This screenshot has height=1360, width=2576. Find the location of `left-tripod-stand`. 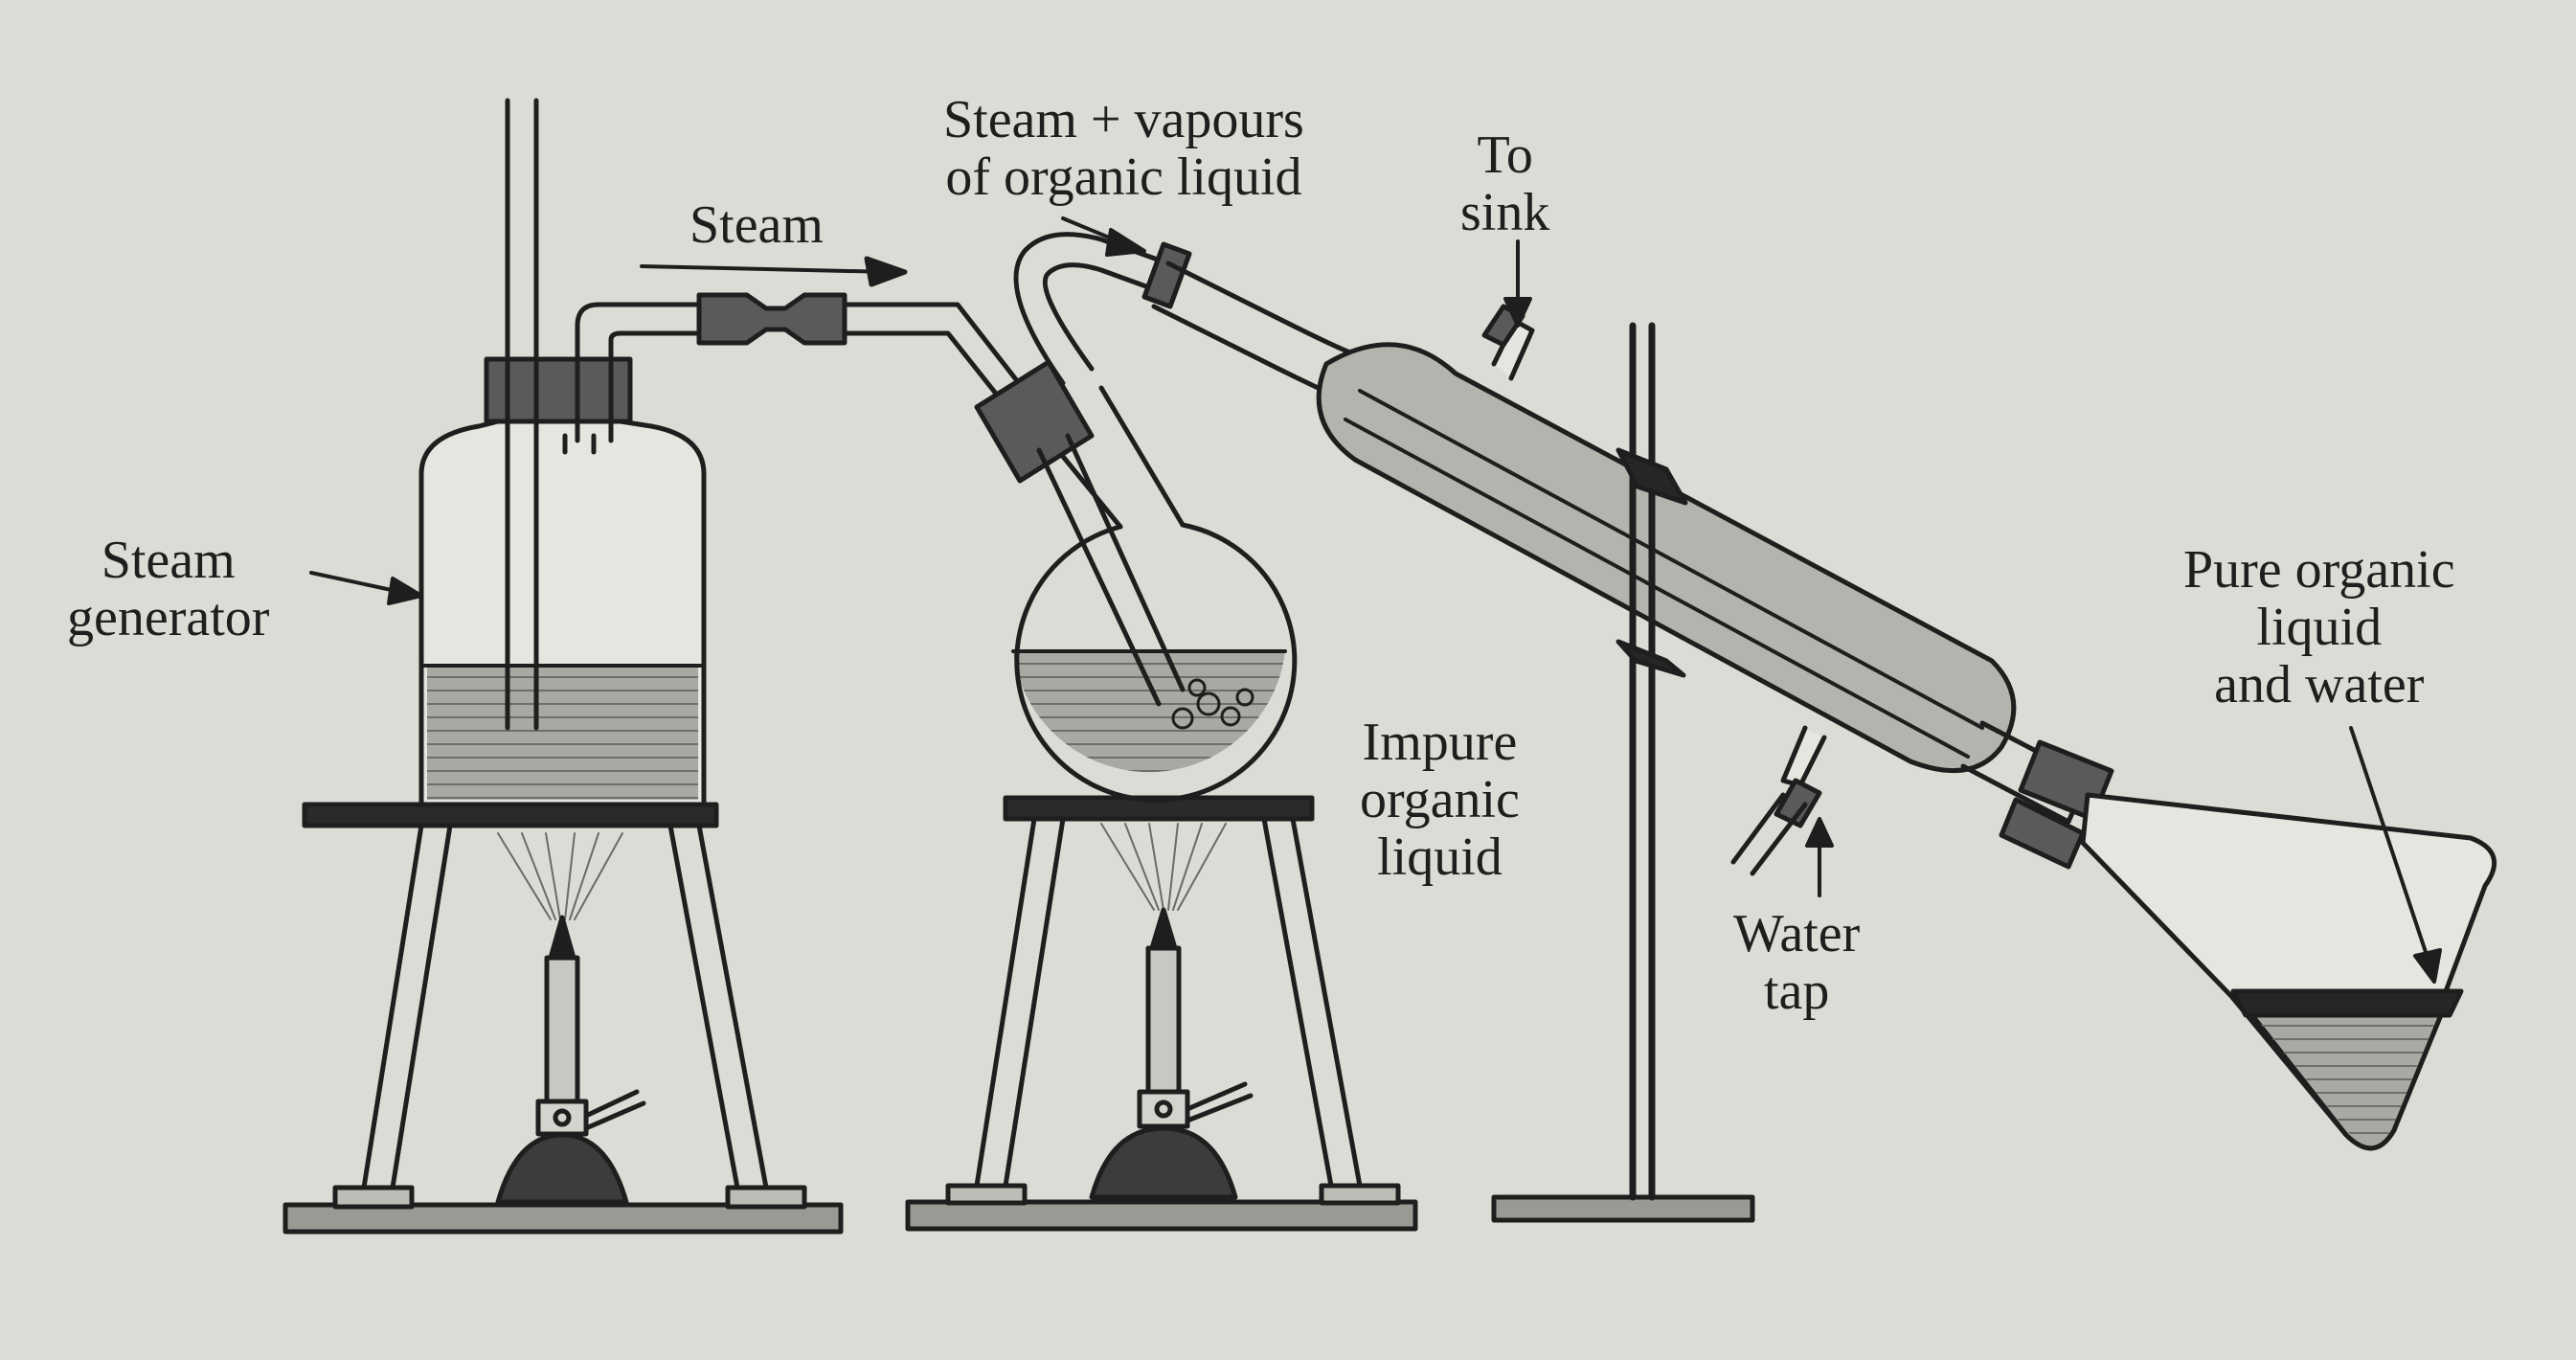

left-tripod-stand is located at coordinates (563, 1019).